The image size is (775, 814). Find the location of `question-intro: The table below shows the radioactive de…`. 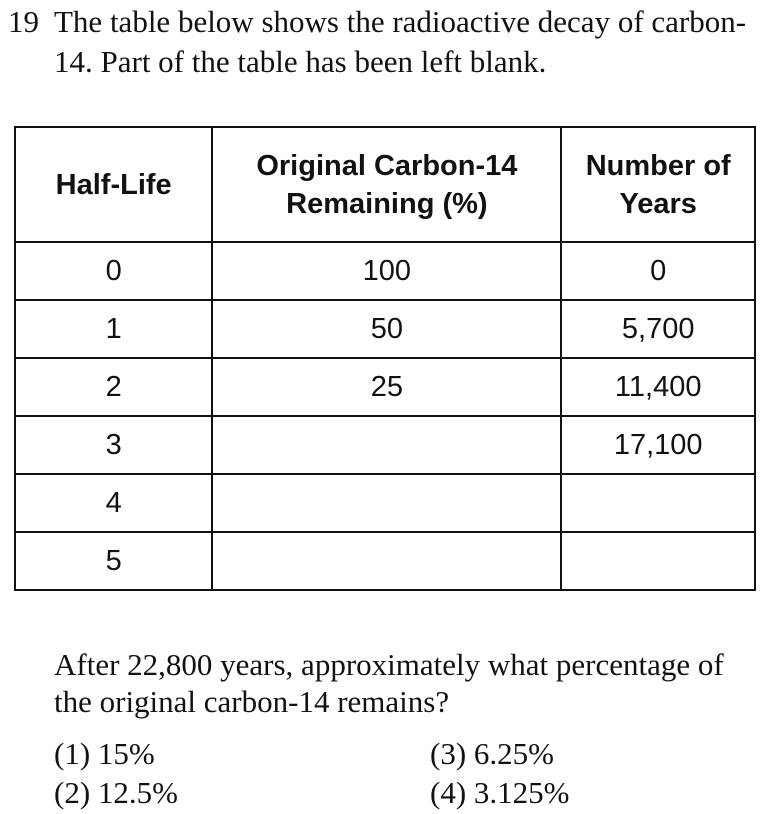

question-intro: The table below shows the radioactive de… is located at coordinates (400, 41).